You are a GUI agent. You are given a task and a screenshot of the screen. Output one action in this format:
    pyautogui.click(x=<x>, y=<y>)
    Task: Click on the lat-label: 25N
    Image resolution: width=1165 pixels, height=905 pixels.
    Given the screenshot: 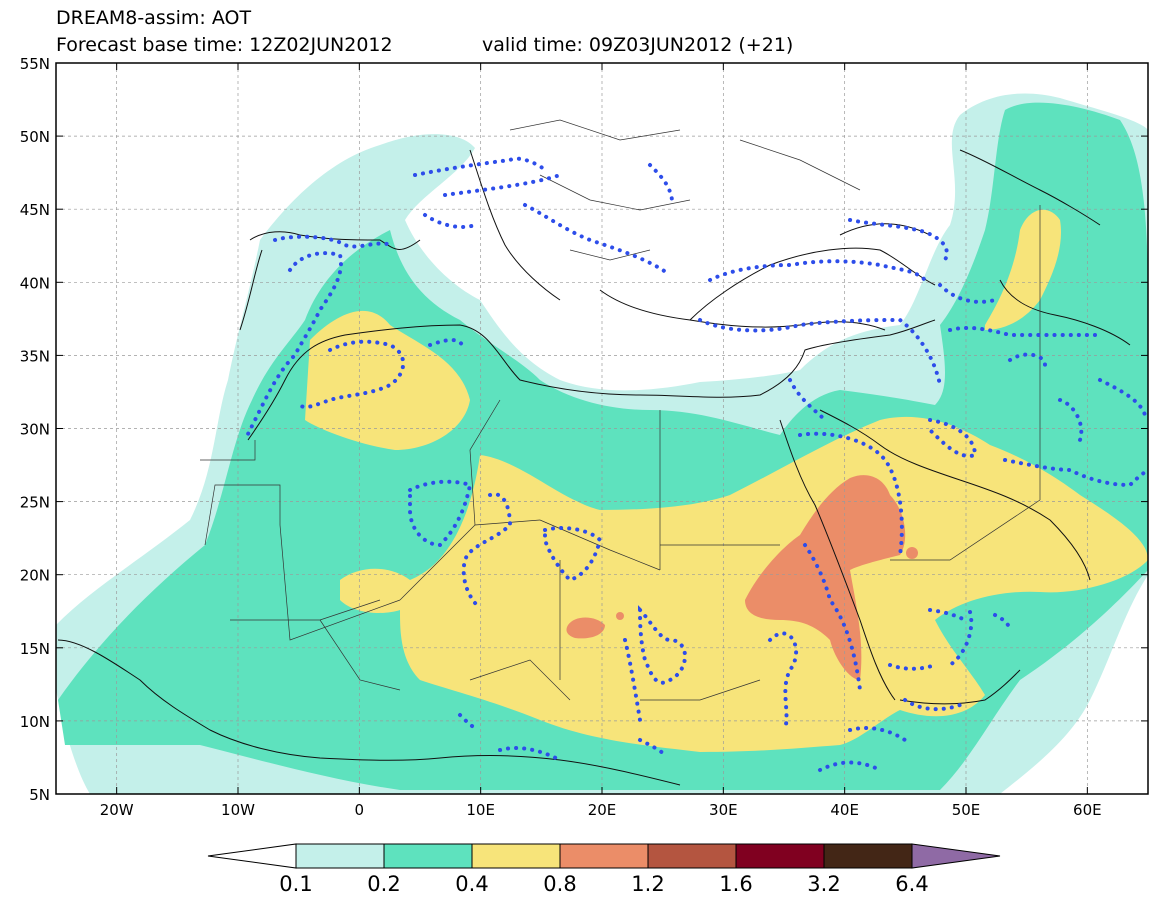 What is the action you would take?
    pyautogui.click(x=35, y=503)
    